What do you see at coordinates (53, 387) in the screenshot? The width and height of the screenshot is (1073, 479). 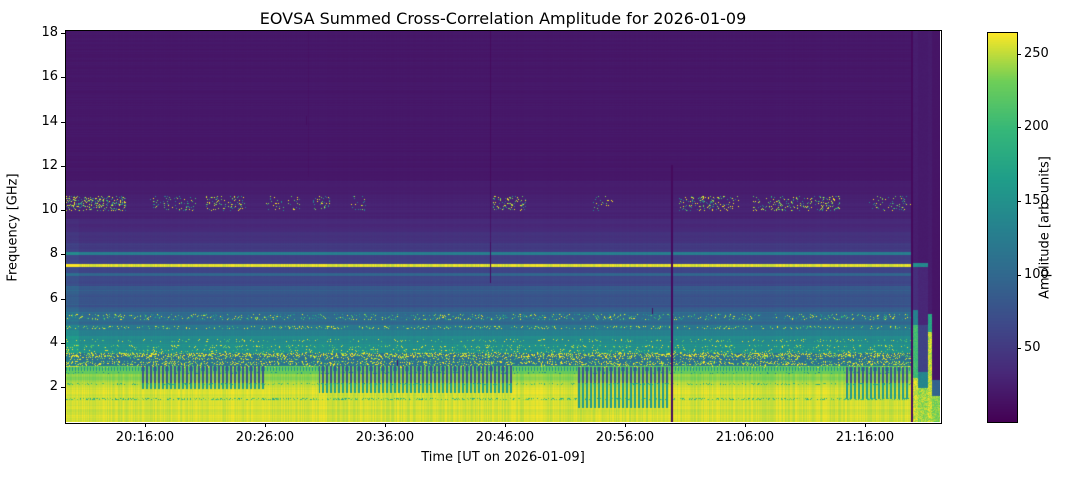 I see `y-tick-label: 2` at bounding box center [53, 387].